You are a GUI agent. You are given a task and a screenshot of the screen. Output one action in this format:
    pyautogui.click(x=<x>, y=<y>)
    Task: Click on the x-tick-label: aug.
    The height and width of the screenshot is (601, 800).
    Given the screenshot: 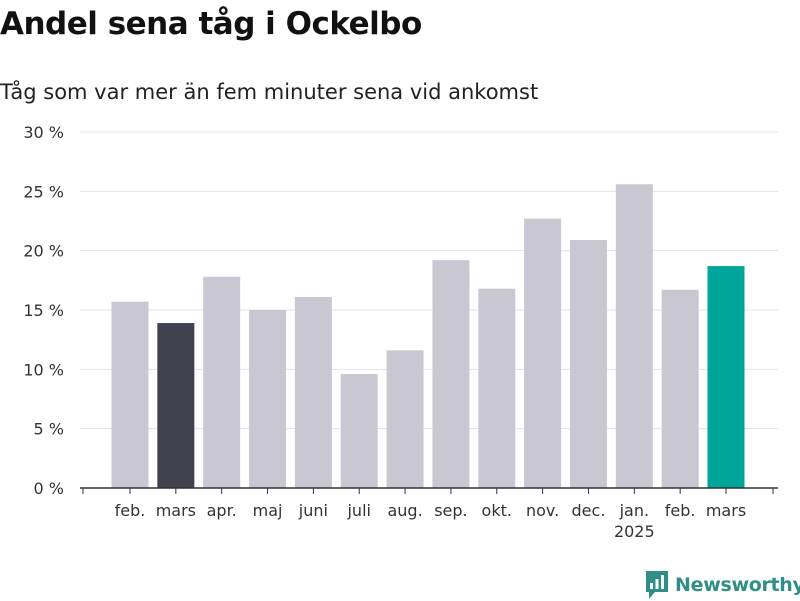 What is the action you would take?
    pyautogui.click(x=404, y=510)
    